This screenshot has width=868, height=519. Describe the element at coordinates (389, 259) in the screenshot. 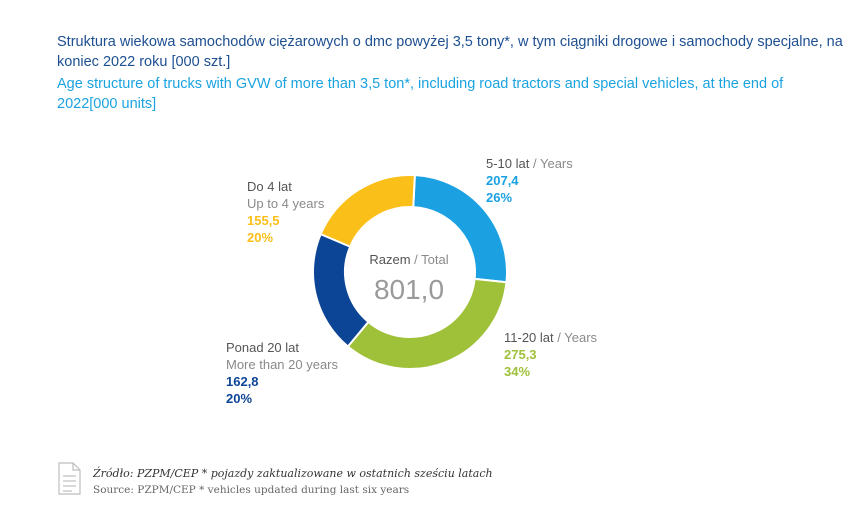

I see `center-label-pl: Razem` at that location.